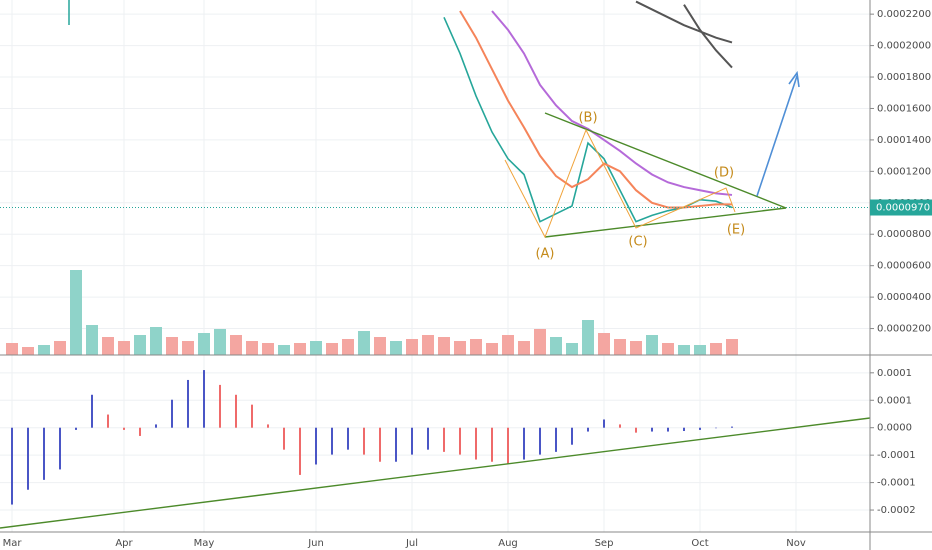 The image size is (932, 550). I want to click on y-tick-label: 0.0000400, so click(904, 297).